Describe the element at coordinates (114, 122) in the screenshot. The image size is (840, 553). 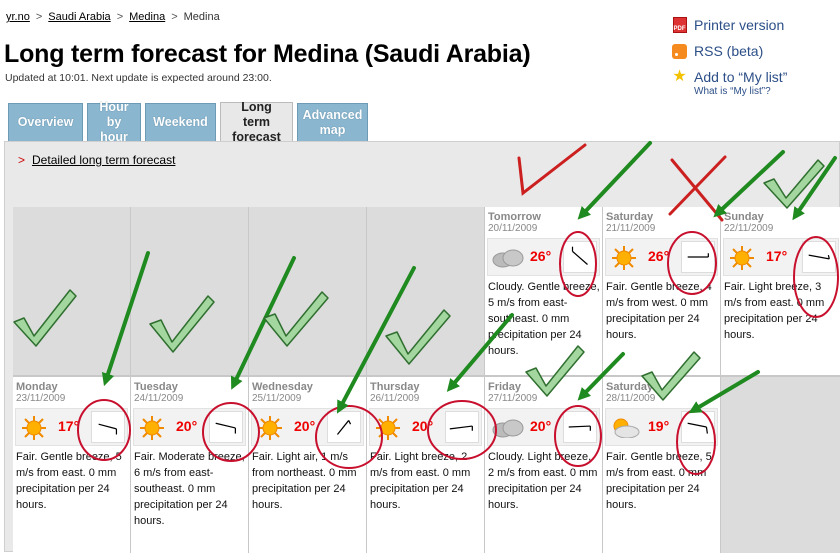
I see `tab-hour-by-hour: Hour by hour` at that location.